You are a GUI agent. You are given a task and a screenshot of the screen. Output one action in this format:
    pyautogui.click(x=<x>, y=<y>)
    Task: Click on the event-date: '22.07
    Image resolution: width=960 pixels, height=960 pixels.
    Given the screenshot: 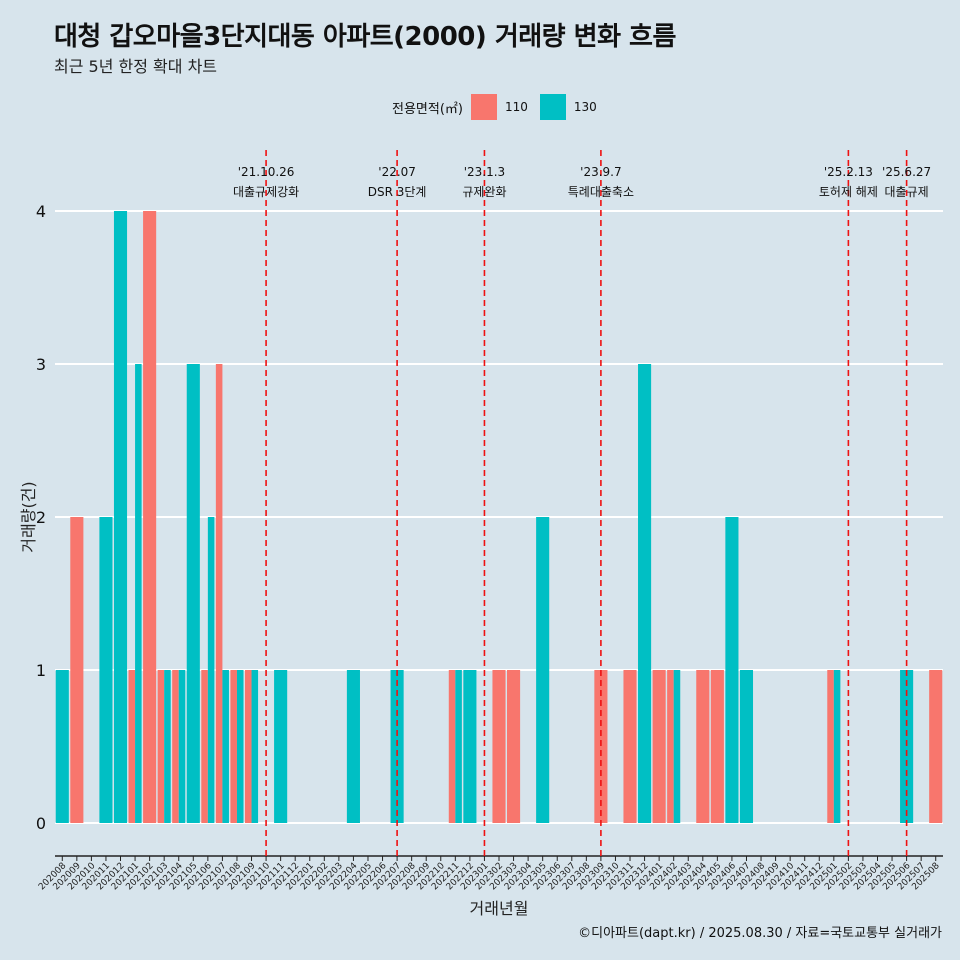 What is the action you would take?
    pyautogui.click(x=397, y=172)
    